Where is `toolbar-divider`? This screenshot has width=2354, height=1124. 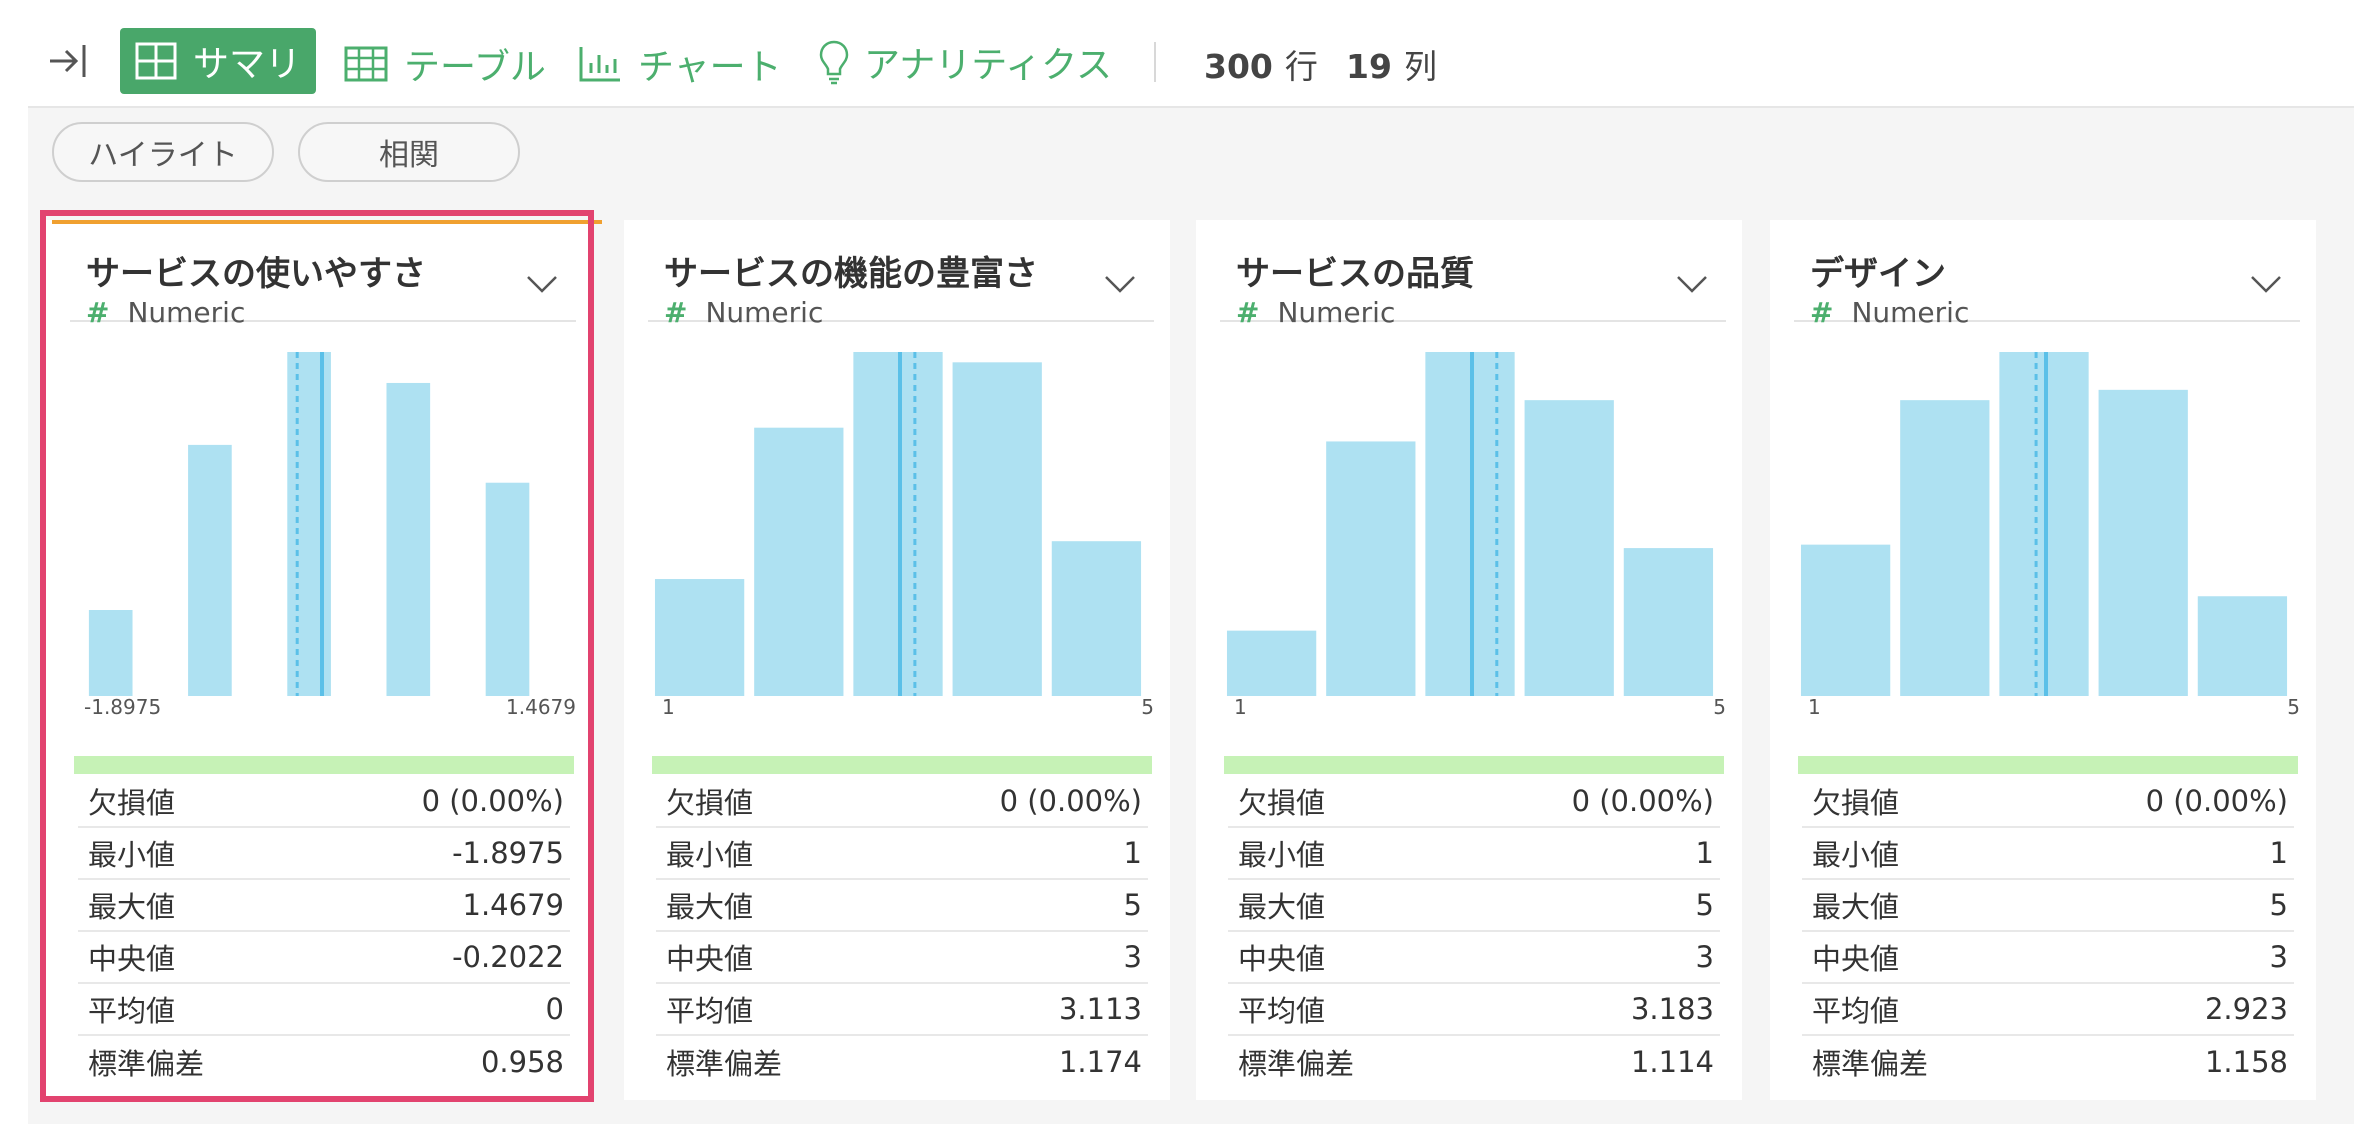 toolbar-divider is located at coordinates (1155, 62).